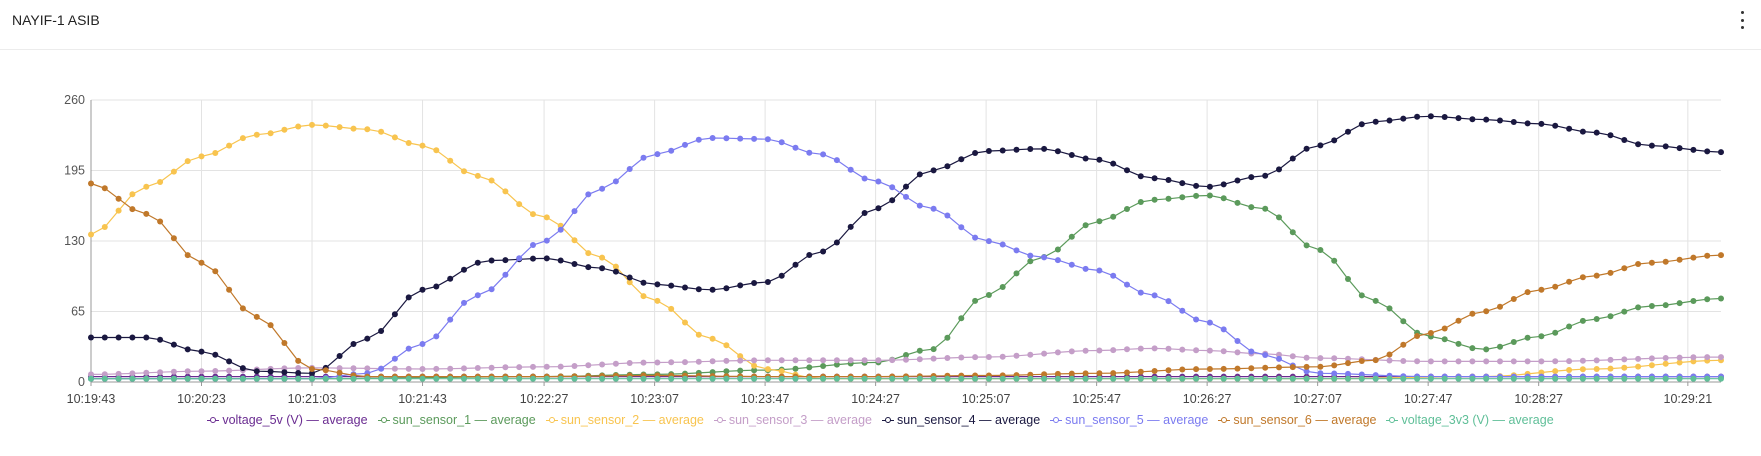 Image resolution: width=1761 pixels, height=456 pixels. I want to click on legend-item: voltage_5v (V) — average, so click(287, 420).